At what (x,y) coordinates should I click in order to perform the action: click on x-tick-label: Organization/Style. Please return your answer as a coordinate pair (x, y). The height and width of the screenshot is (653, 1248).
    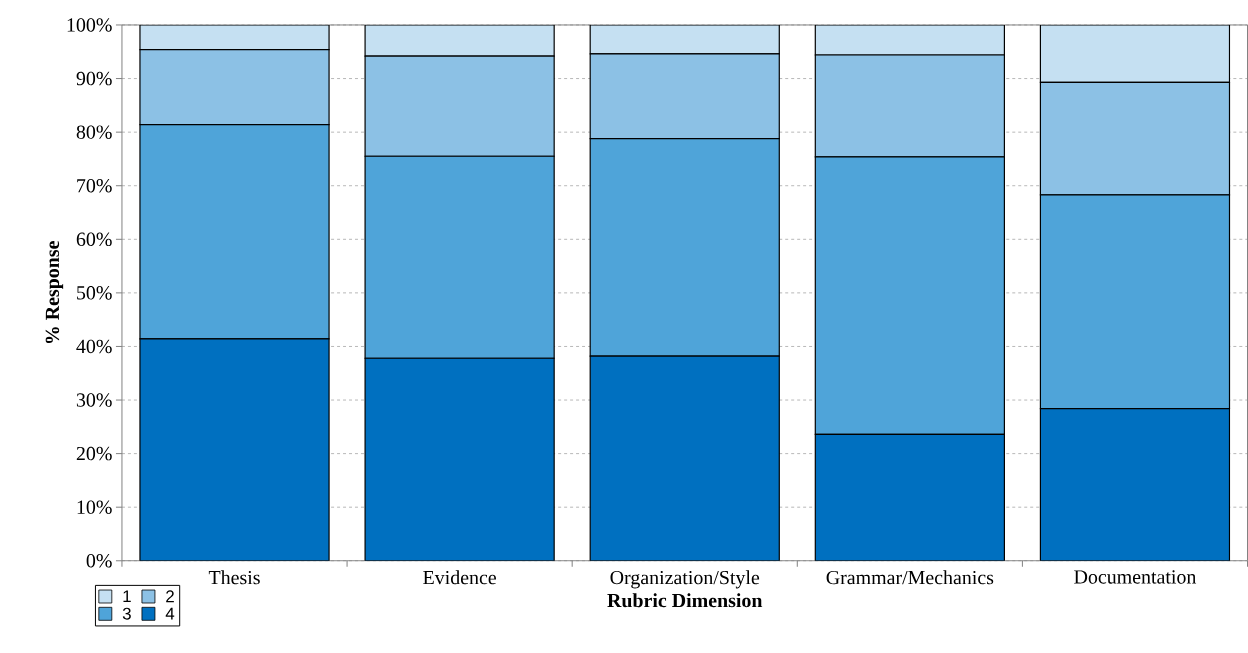
    Looking at the image, I should click on (685, 579).